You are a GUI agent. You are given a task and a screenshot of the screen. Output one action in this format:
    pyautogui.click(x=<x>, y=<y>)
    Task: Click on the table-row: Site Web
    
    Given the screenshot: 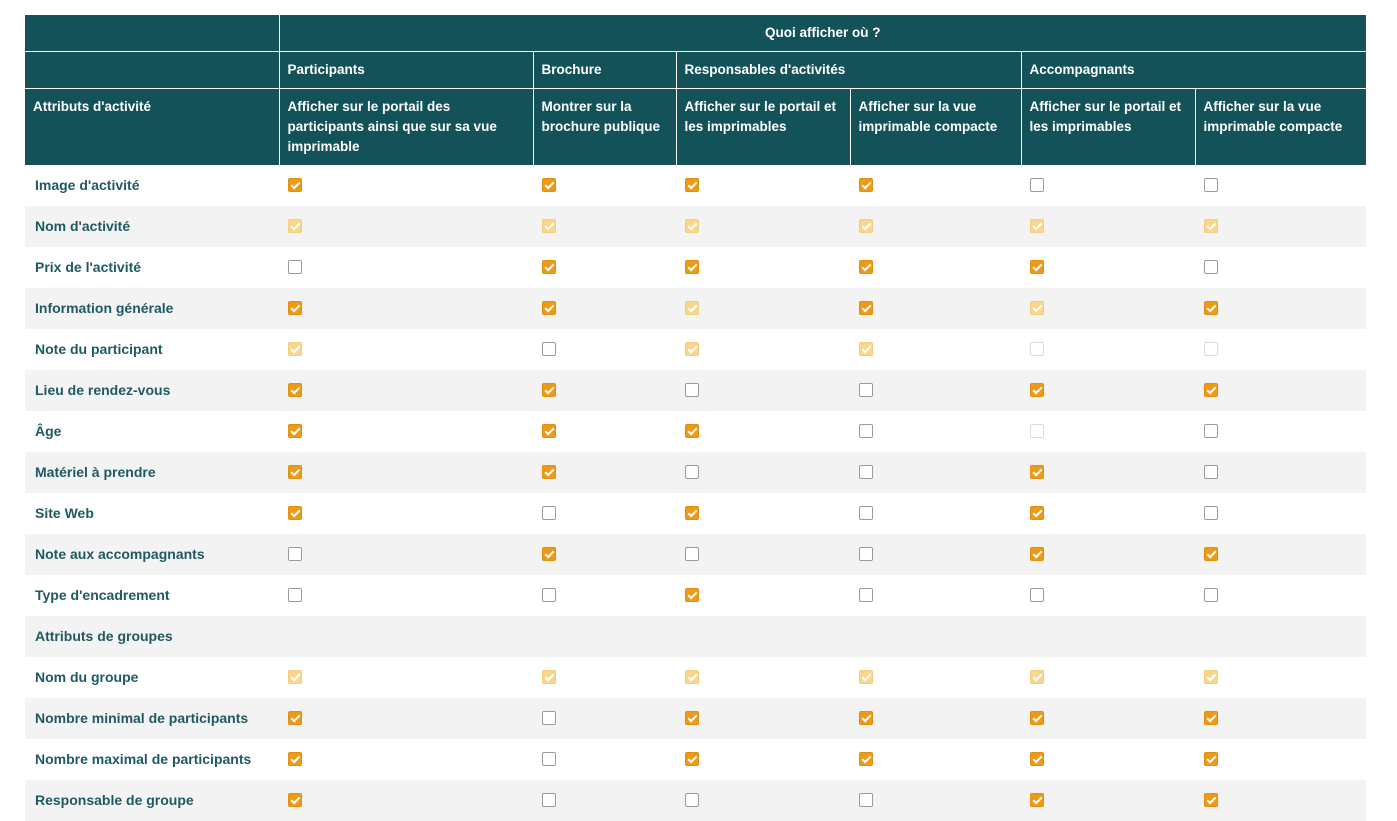 What is the action you would take?
    pyautogui.click(x=695, y=513)
    